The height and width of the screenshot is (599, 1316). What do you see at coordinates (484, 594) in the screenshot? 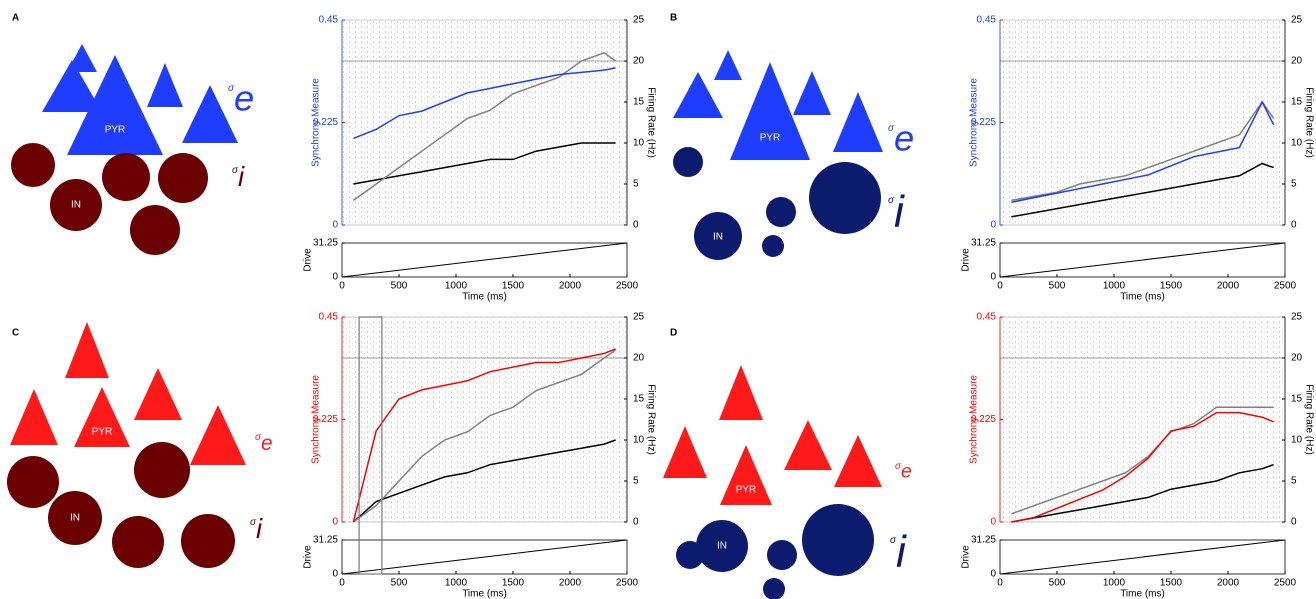
I see `x-axis-label: Time (ms)` at bounding box center [484, 594].